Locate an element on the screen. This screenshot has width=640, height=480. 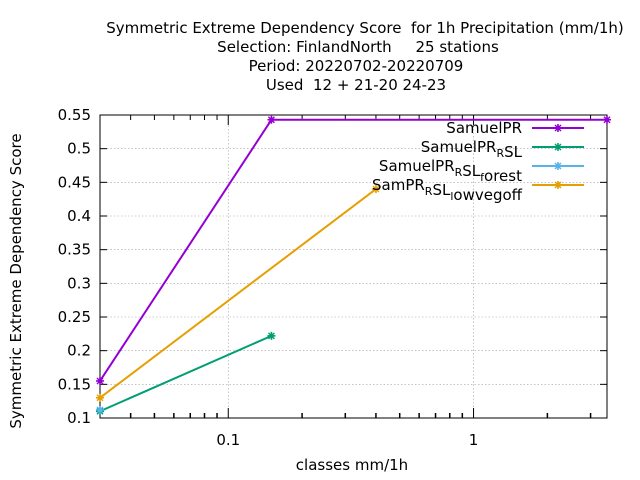
legend-label: SamuelPRRSL is located at coordinates (472, 149).